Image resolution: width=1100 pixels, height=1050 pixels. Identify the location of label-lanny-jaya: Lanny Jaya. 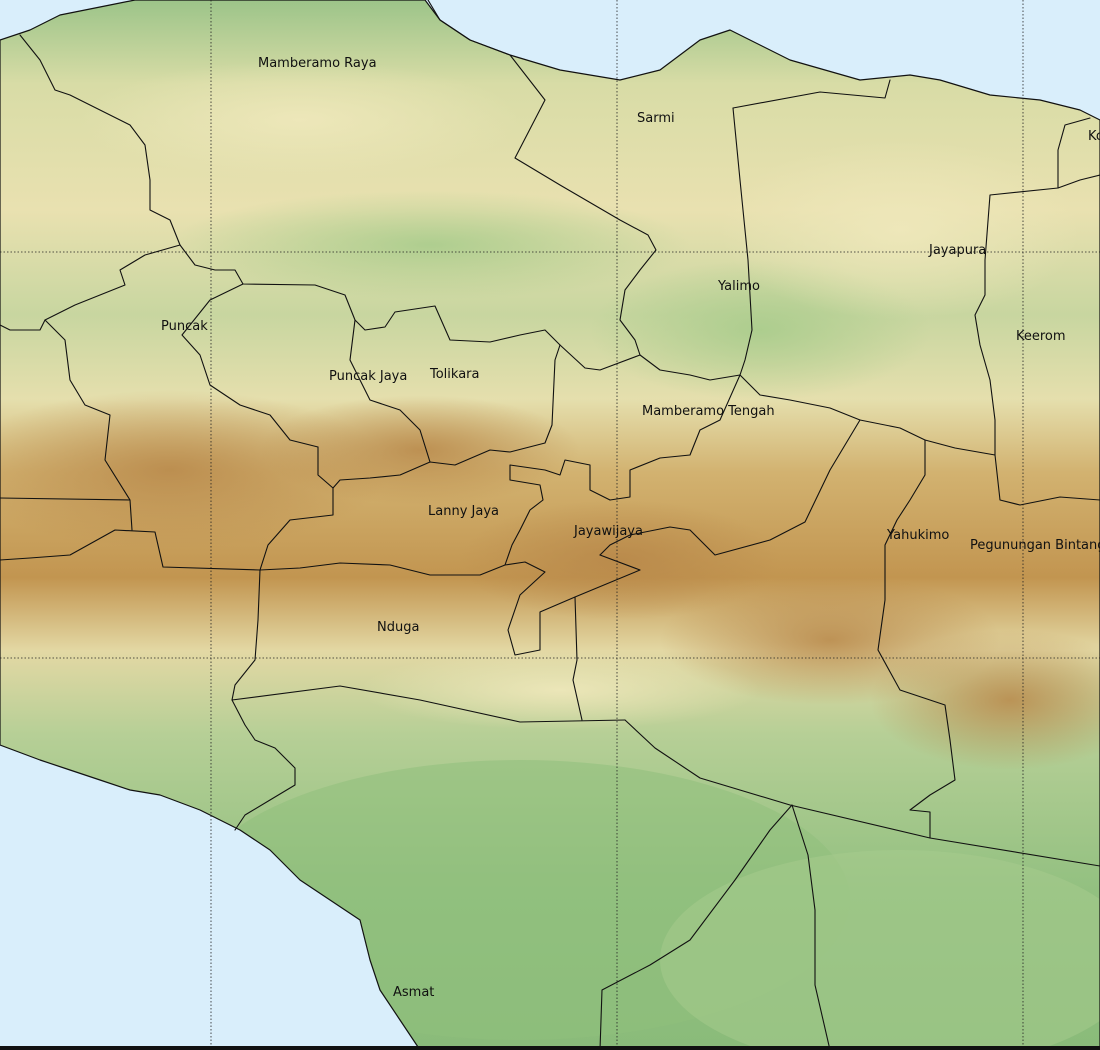
(463, 511).